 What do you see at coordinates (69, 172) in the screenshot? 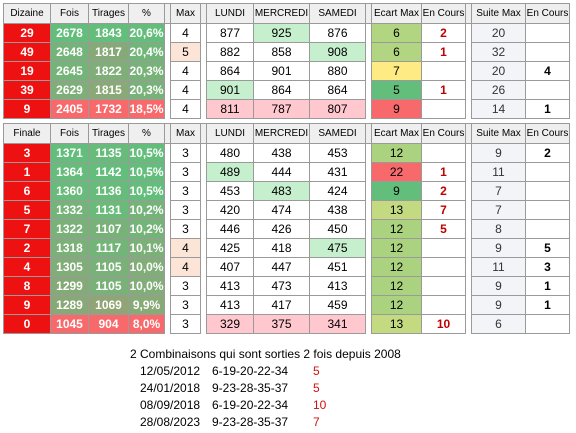
I see `fois-cell: 1364` at bounding box center [69, 172].